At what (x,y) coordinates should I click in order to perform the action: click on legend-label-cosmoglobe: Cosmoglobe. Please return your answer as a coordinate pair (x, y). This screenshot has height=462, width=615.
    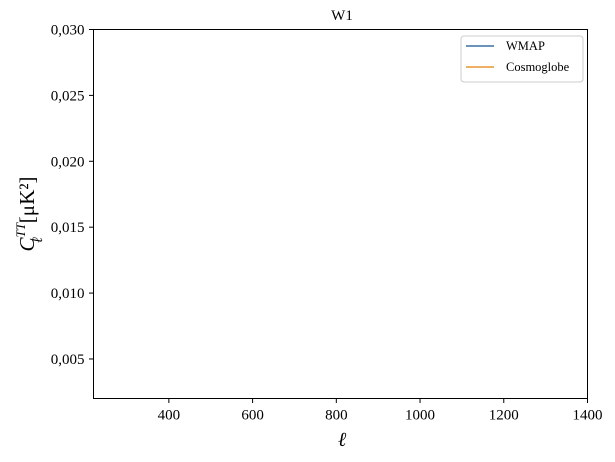
    Looking at the image, I should click on (538, 67).